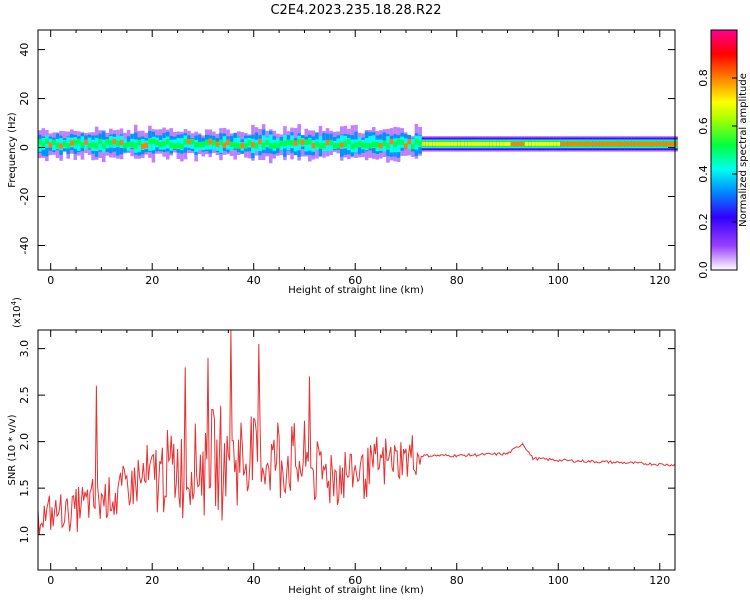  What do you see at coordinates (703, 174) in the screenshot?
I see `colorbar-tick-label: 0.4` at bounding box center [703, 174].